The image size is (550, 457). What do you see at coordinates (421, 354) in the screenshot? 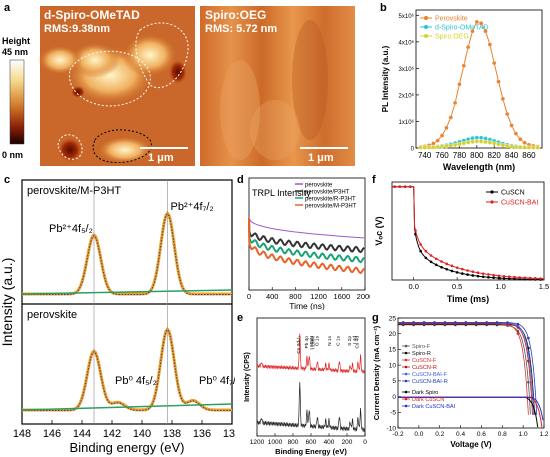
I see `legend-label: Spiro-R` at bounding box center [421, 354].